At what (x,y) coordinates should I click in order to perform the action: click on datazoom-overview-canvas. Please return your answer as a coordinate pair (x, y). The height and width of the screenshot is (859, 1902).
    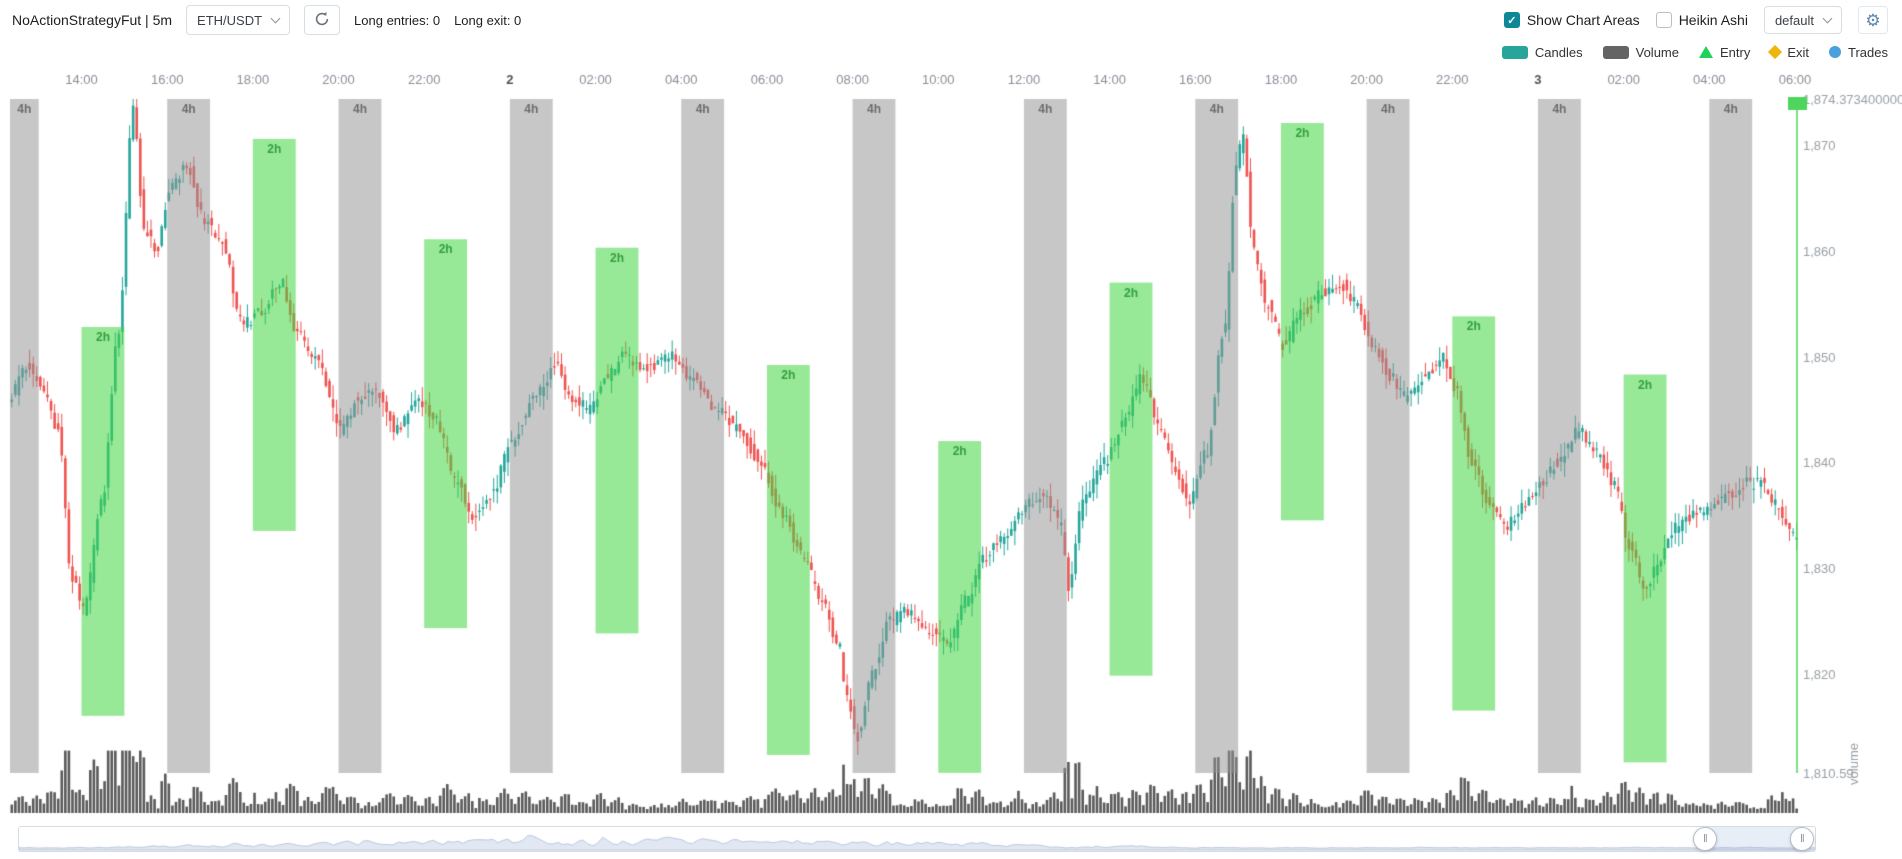
    Looking at the image, I should click on (917, 839).